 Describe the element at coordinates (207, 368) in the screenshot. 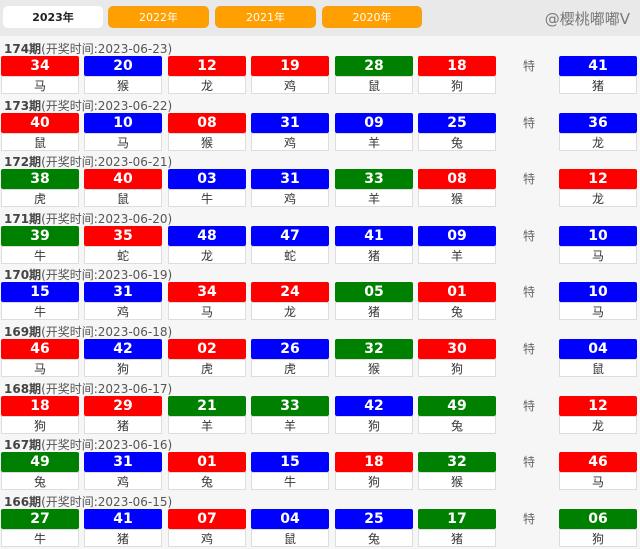

I see `ball-zodiac: 虎` at that location.